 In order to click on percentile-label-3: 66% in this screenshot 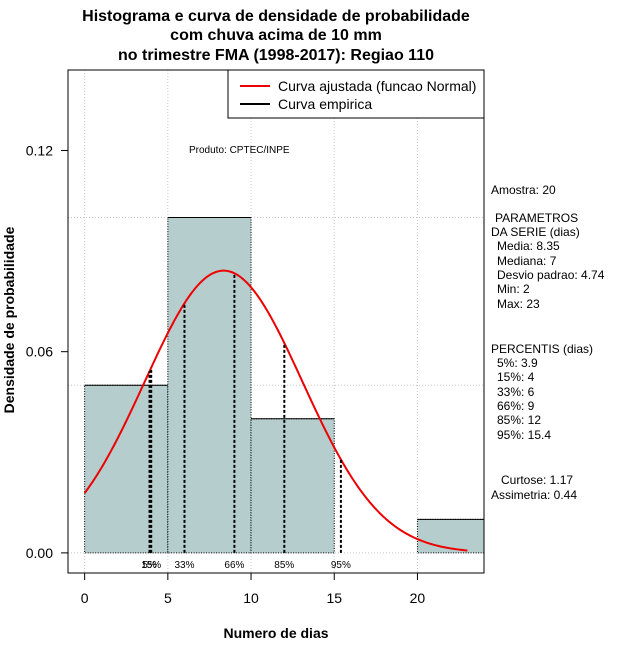, I will do `click(234, 565)`.